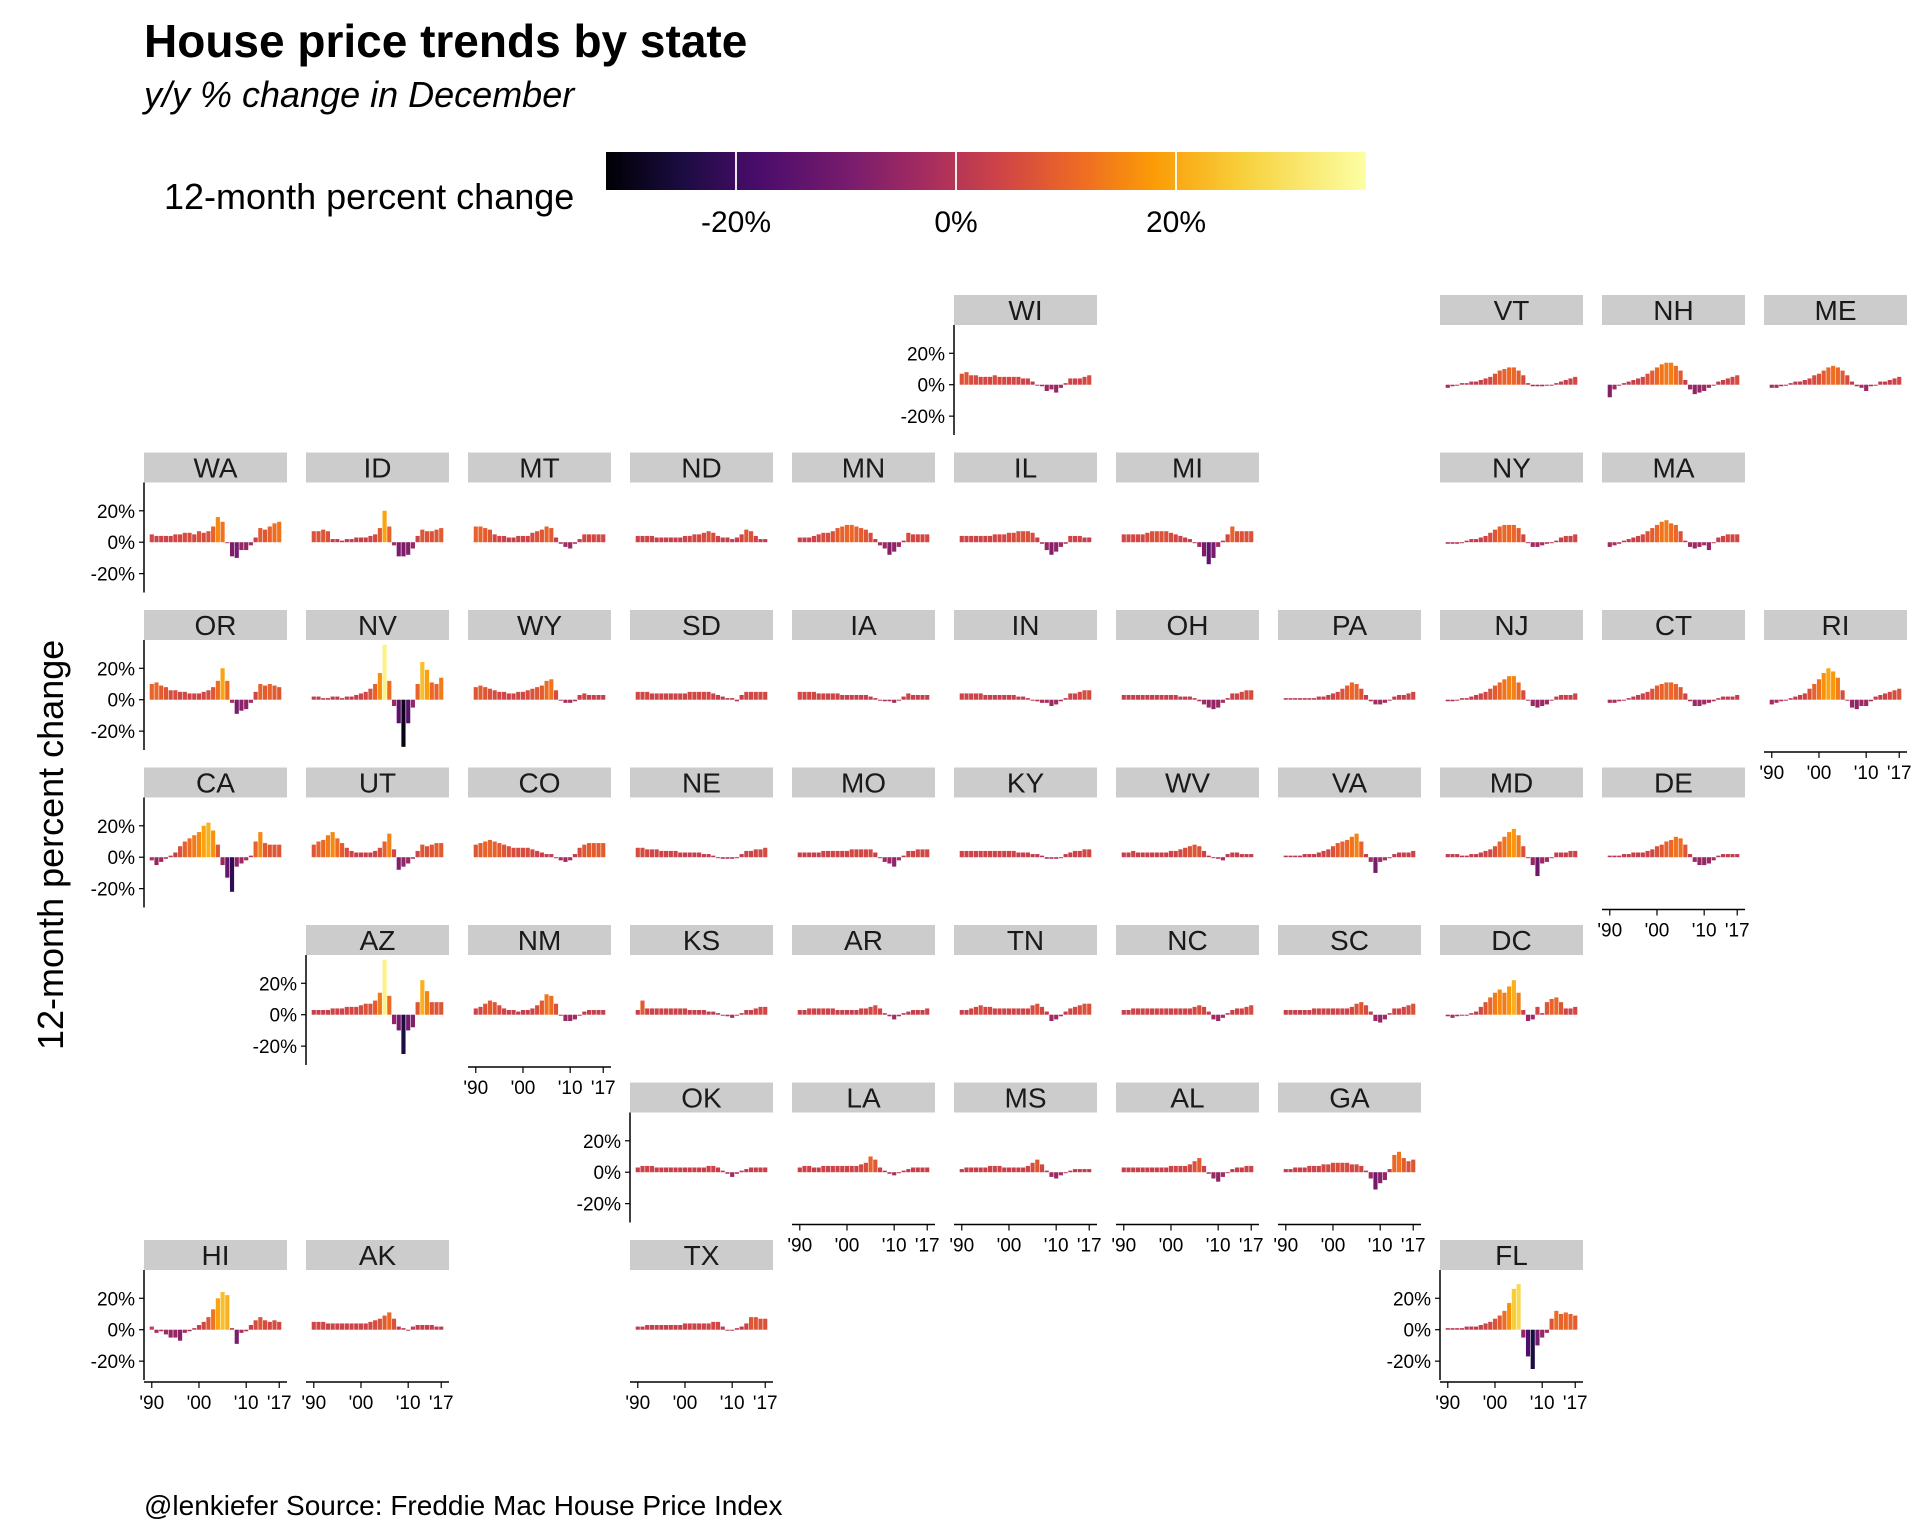 The height and width of the screenshot is (1536, 1920). Describe the element at coordinates (378, 1255) in the screenshot. I see `facet-state-label: AK` at that location.